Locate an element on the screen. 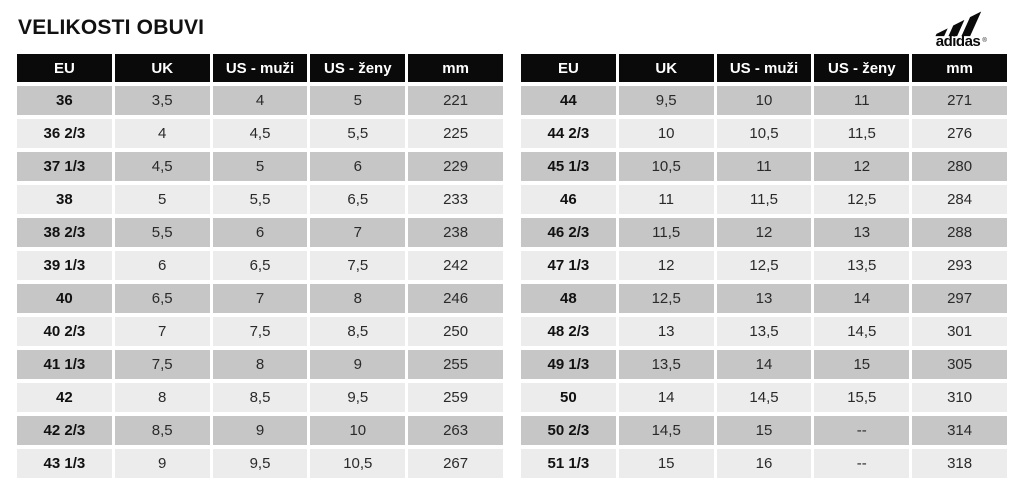  size-cell: 225 is located at coordinates (455, 133).